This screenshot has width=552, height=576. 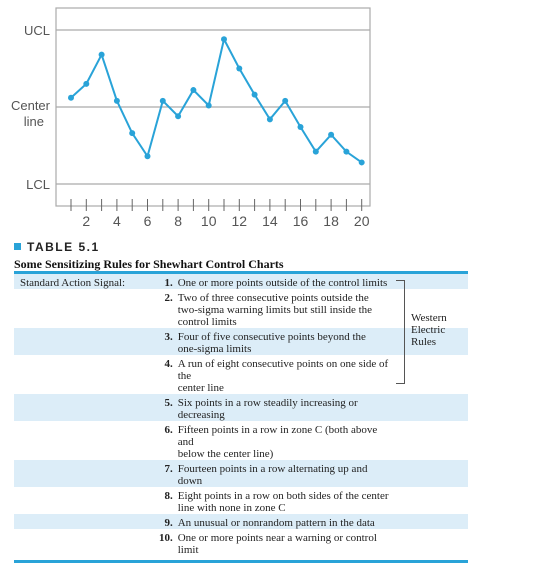 I want to click on western-electric-label: Western Electric Rules, so click(x=429, y=330).